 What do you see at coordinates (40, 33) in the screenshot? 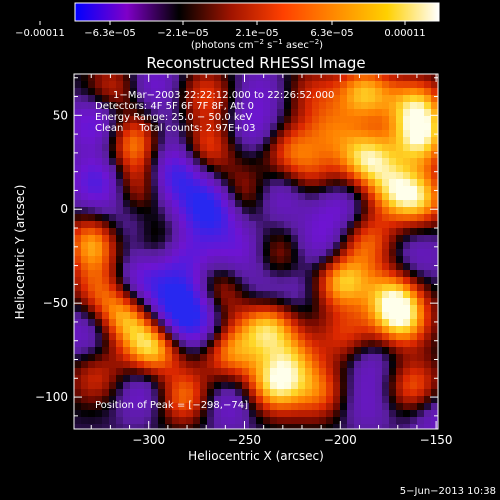
I see `colorbar-tick-label: −0.00011` at bounding box center [40, 33].